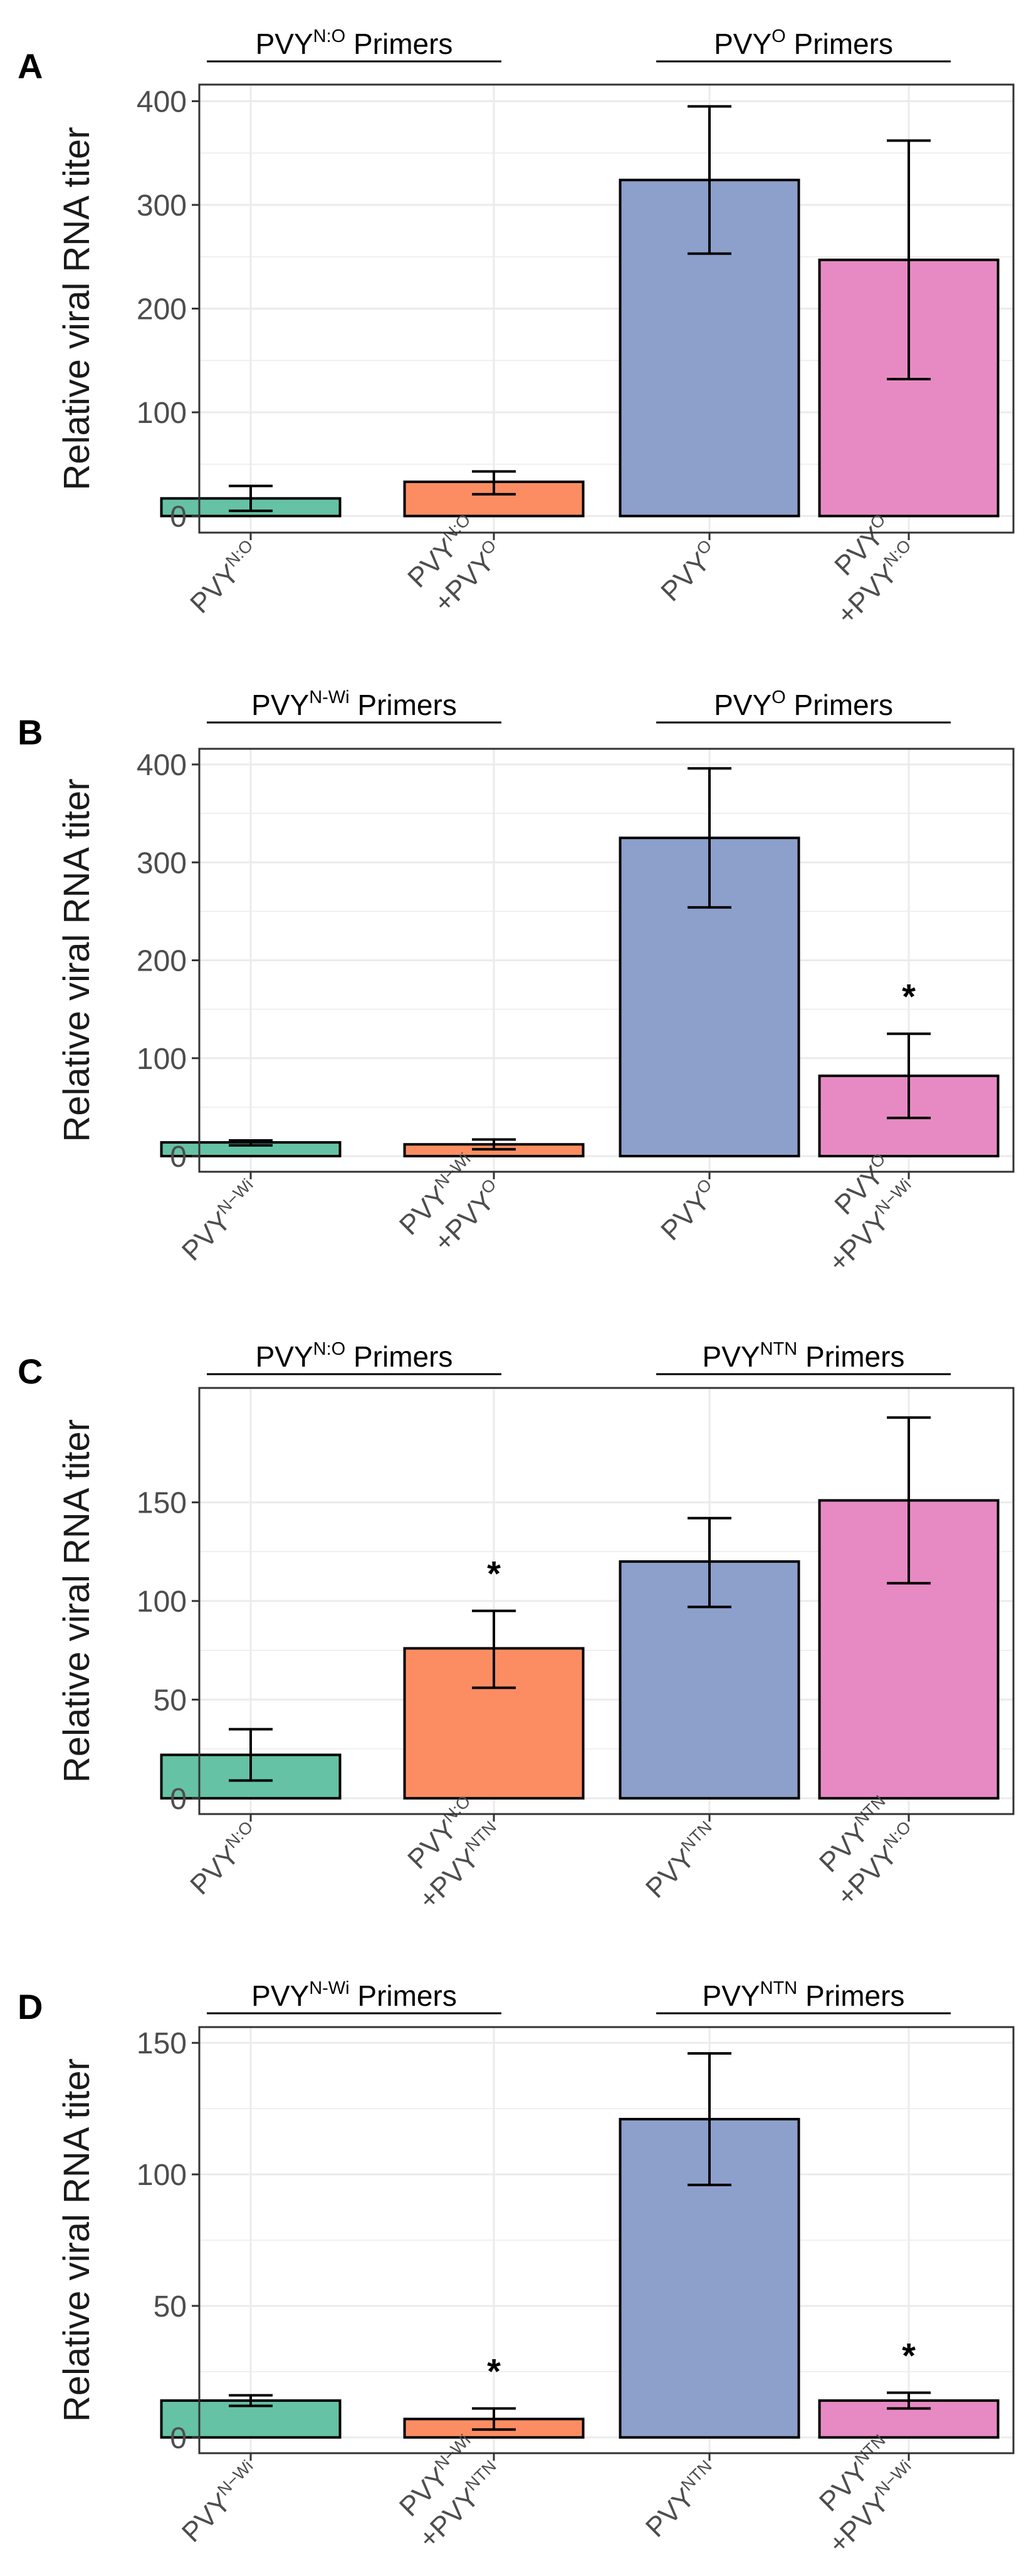  I want to click on panel-letter: C, so click(30, 1371).